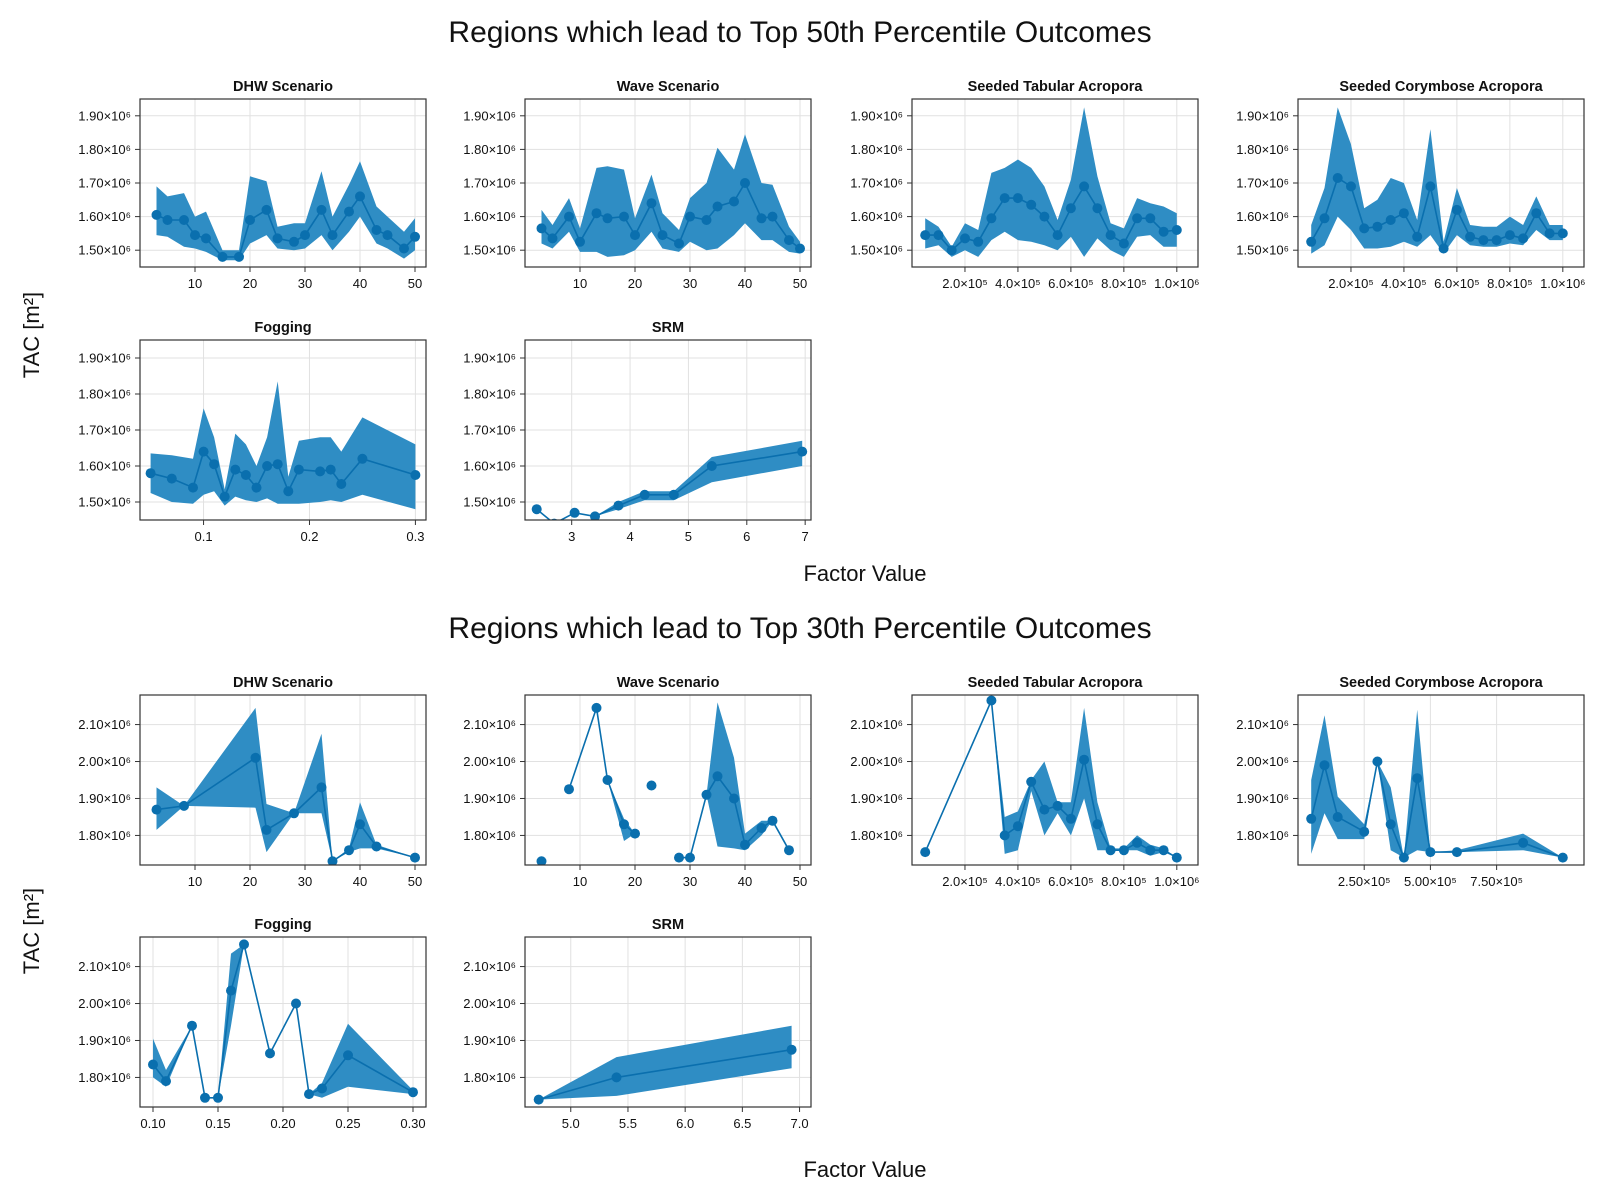 This screenshot has width=1600, height=1200. Describe the element at coordinates (685, 1123) in the screenshot. I see `x-tick-label: 6.0` at that location.